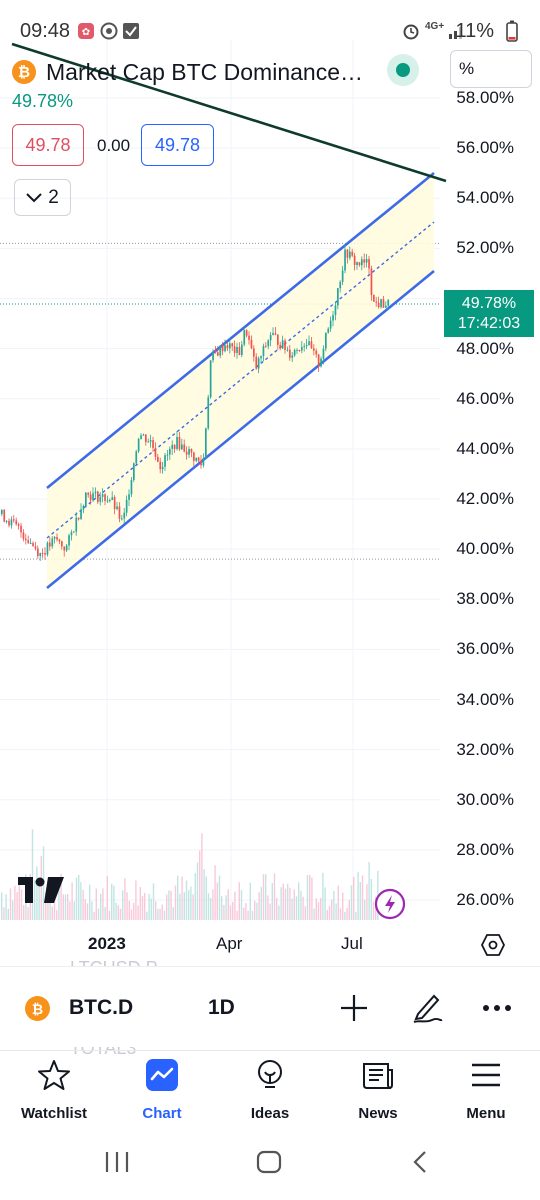 The width and height of the screenshot is (540, 1200). Describe the element at coordinates (493, 945) in the screenshot. I see `chart-settings-icon` at that location.